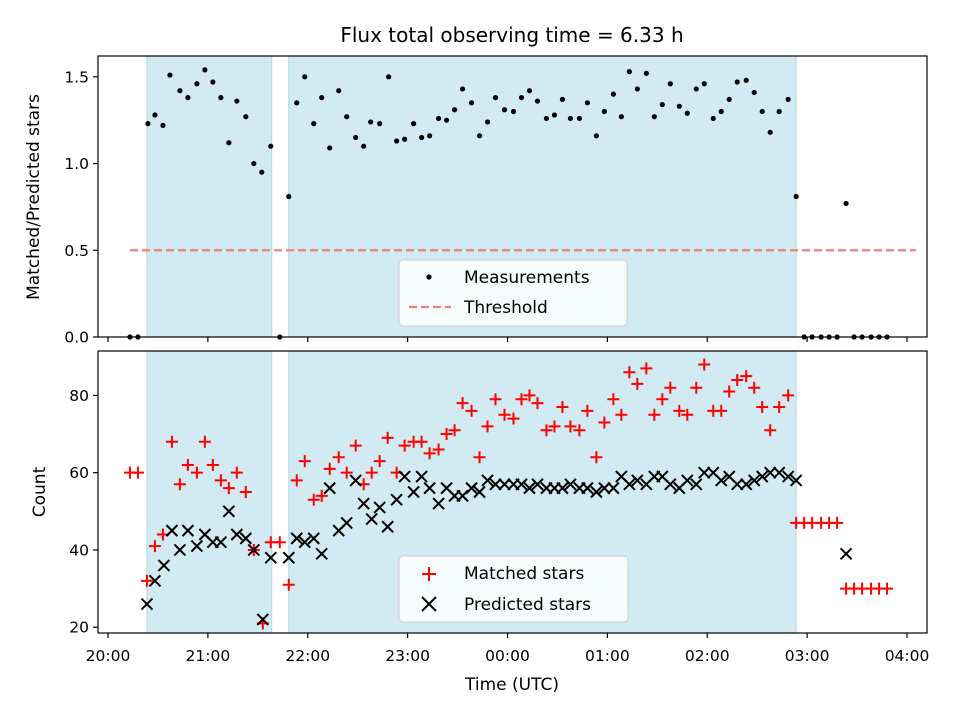 The height and width of the screenshot is (720, 960). I want to click on top-shaded-interval, so click(209, 196).